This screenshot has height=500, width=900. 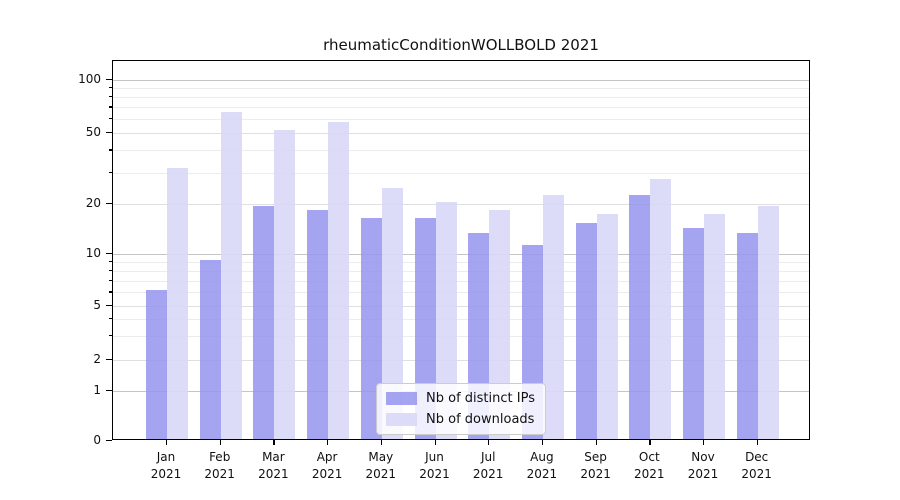 What do you see at coordinates (553, 316) in the screenshot?
I see `bar-downloads-aug` at bounding box center [553, 316].